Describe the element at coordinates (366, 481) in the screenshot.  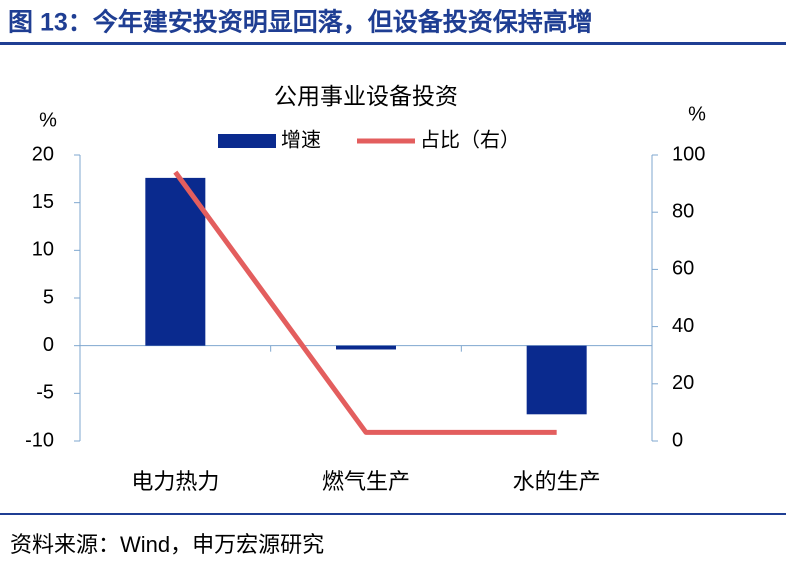
I see `x-tick-label: 燃气生产` at that location.